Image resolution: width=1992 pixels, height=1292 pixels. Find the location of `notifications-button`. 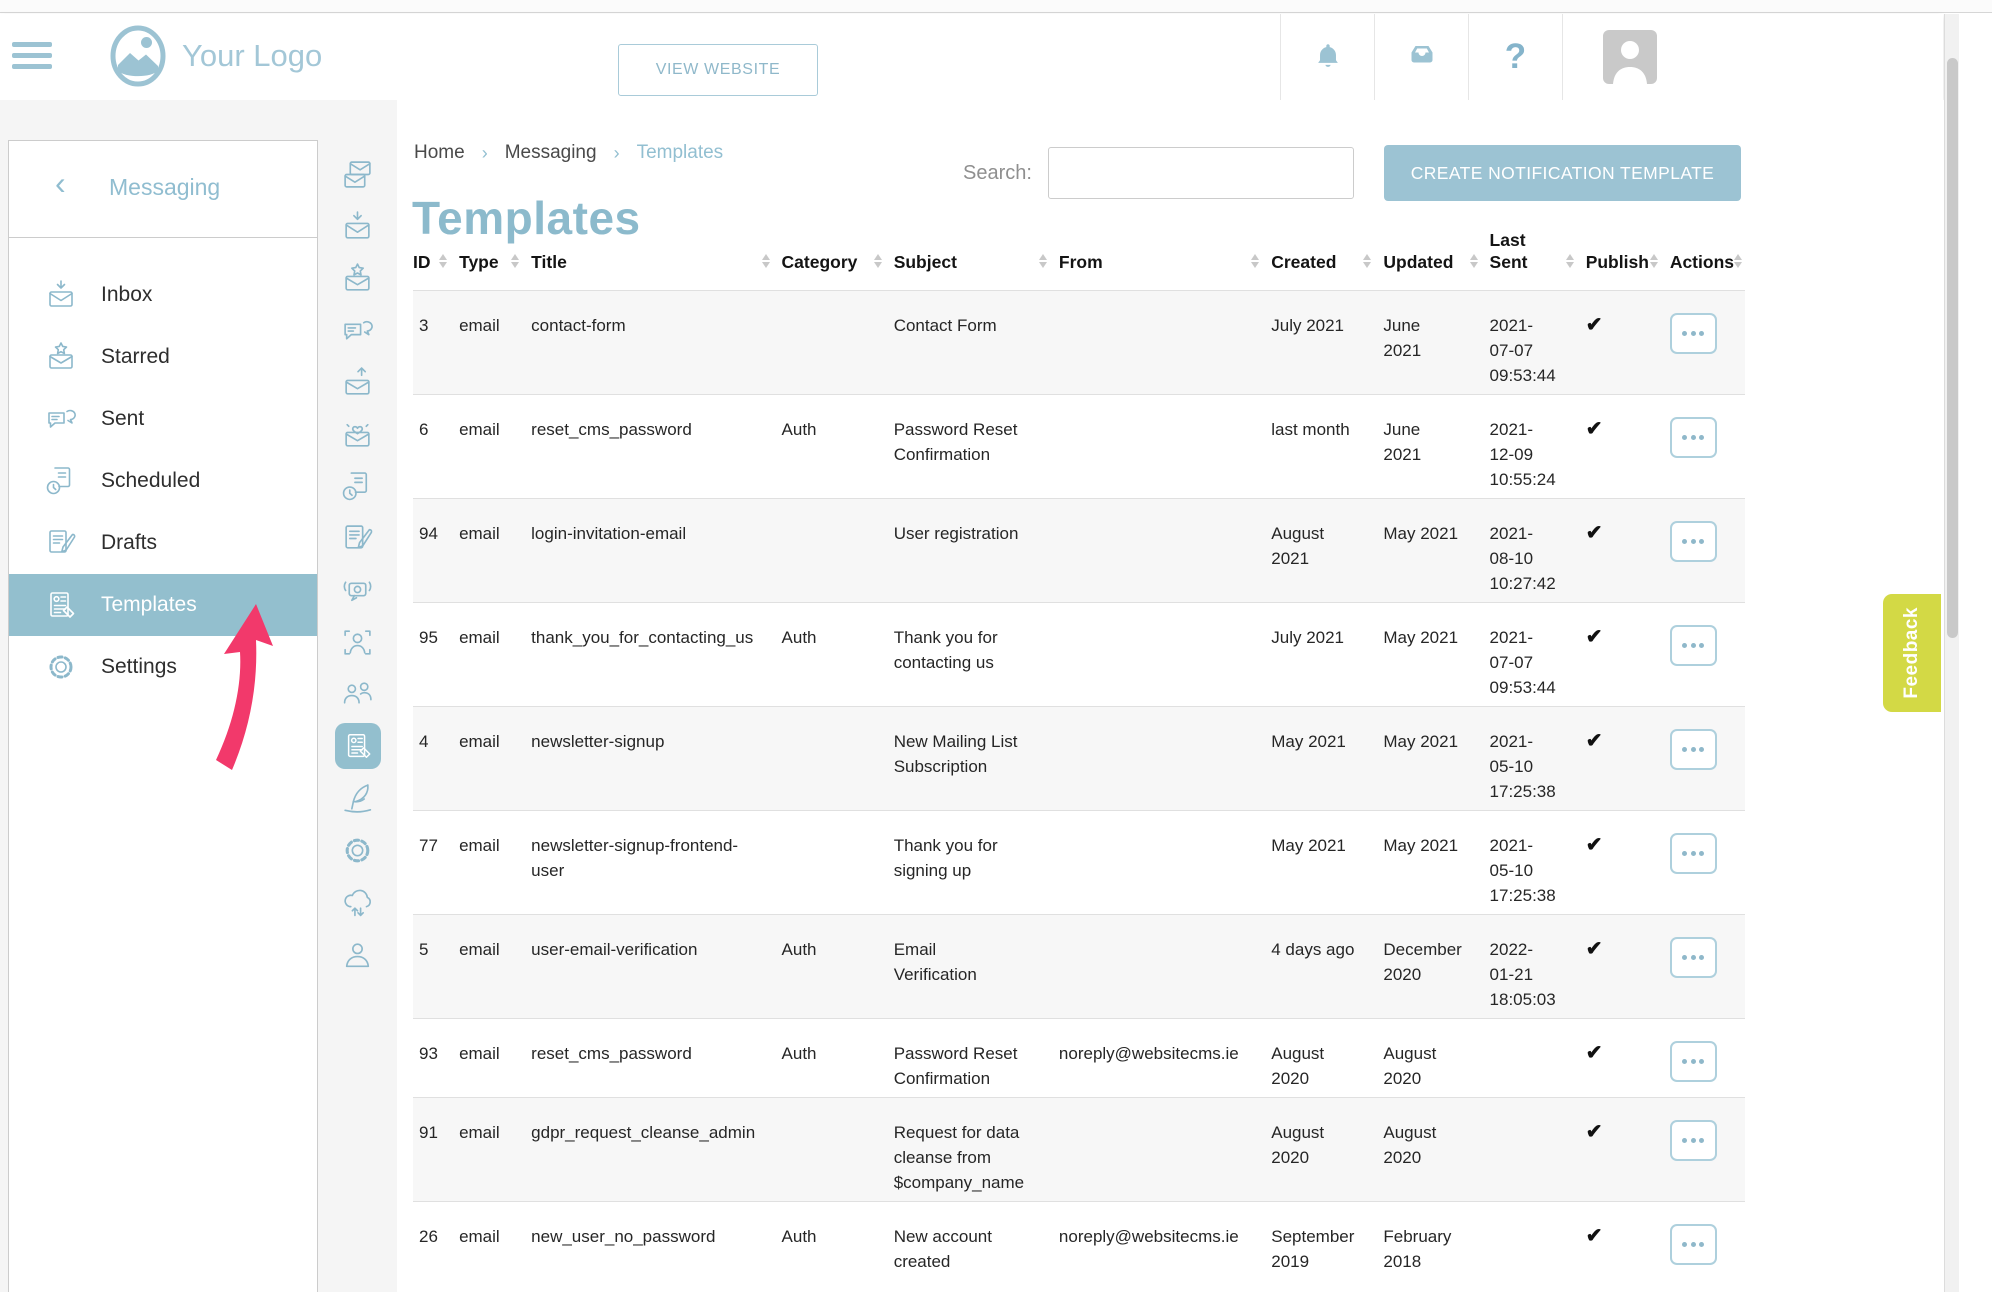

notifications-button is located at coordinates (1327, 57).